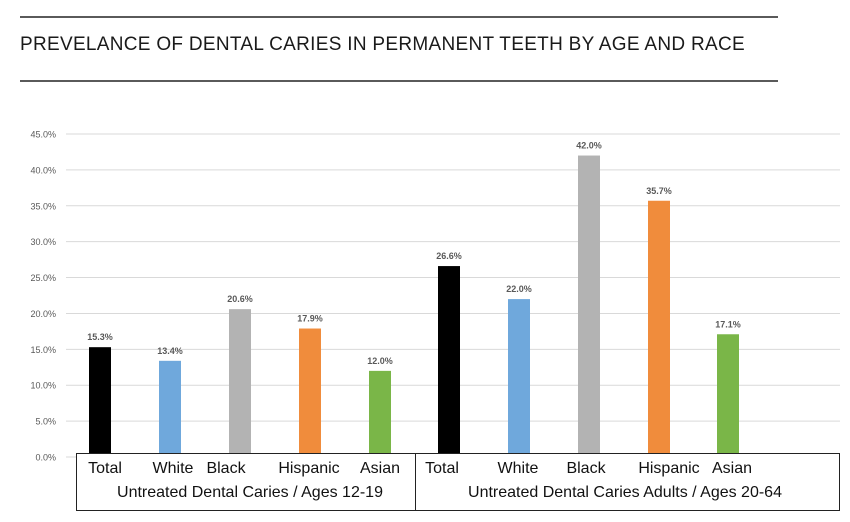  Describe the element at coordinates (627, 482) in the screenshot. I see `category-box-right` at that location.